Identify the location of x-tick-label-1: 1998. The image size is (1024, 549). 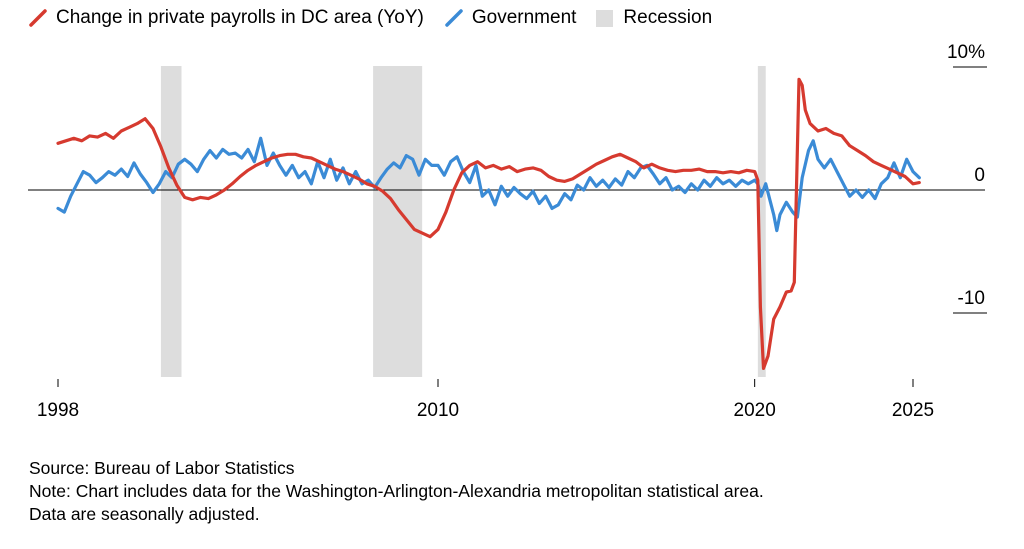
(58, 410).